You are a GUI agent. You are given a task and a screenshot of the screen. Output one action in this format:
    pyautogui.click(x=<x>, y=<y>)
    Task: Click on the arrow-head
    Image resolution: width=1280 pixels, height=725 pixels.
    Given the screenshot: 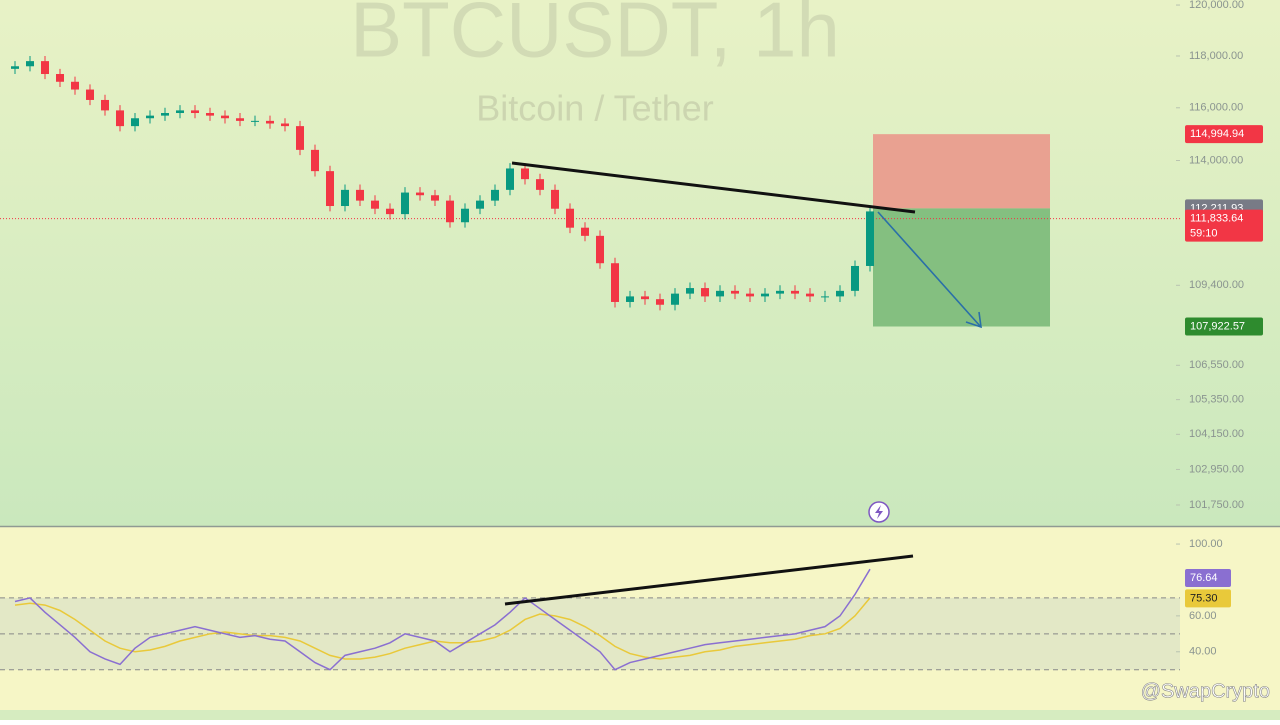 What is the action you would take?
    pyautogui.click(x=973, y=320)
    